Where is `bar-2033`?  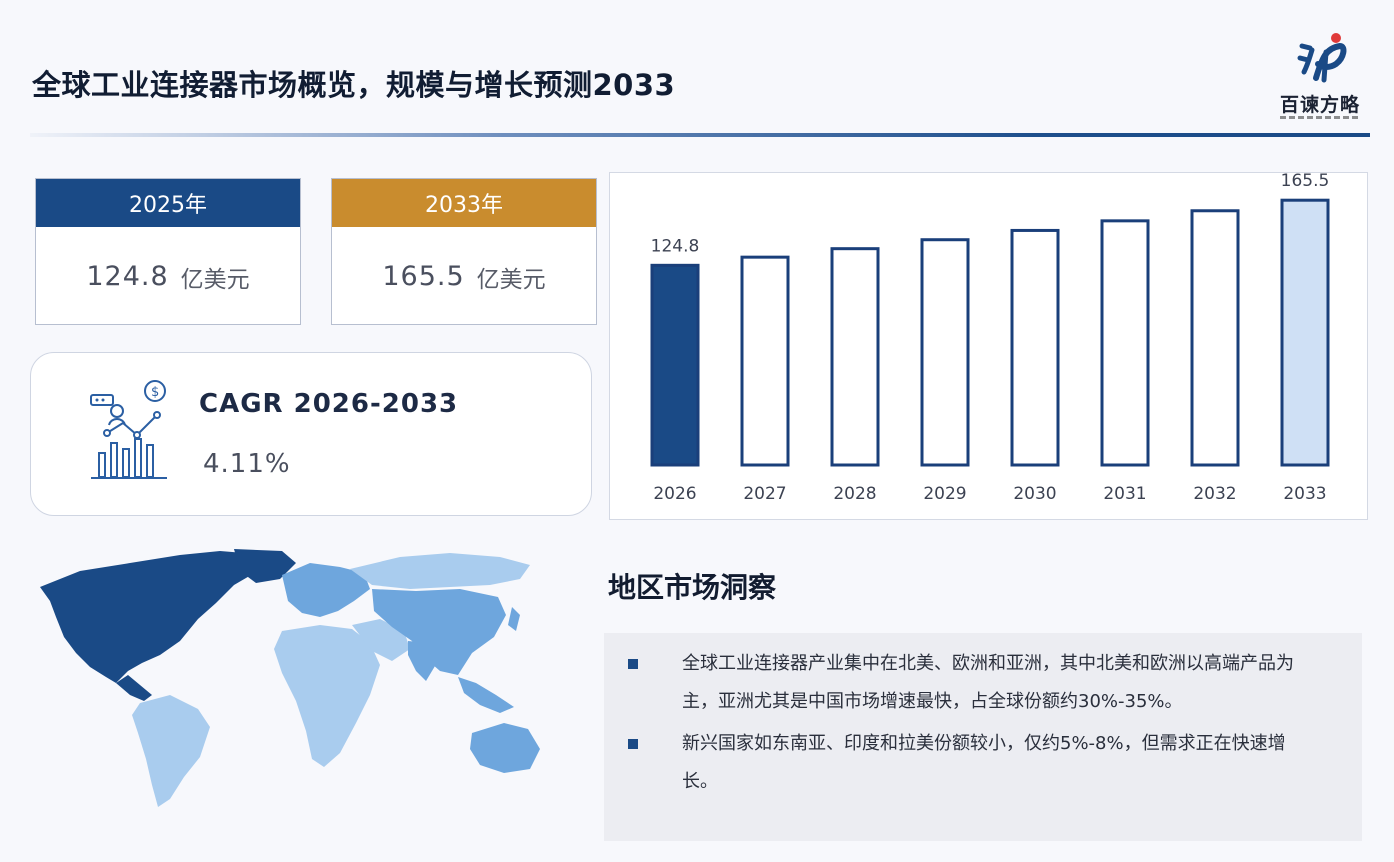 bar-2033 is located at coordinates (1305, 332).